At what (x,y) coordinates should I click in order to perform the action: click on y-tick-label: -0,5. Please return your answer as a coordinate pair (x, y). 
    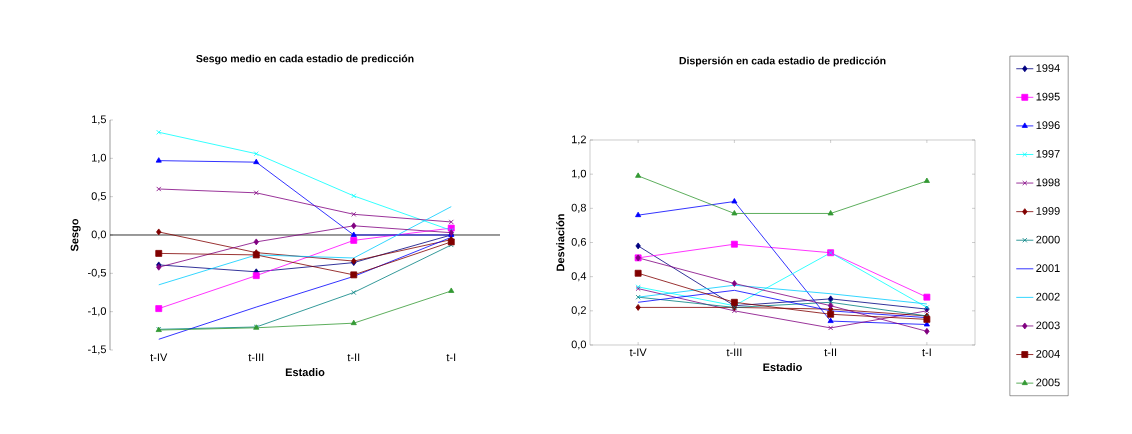
    Looking at the image, I should click on (97, 273).